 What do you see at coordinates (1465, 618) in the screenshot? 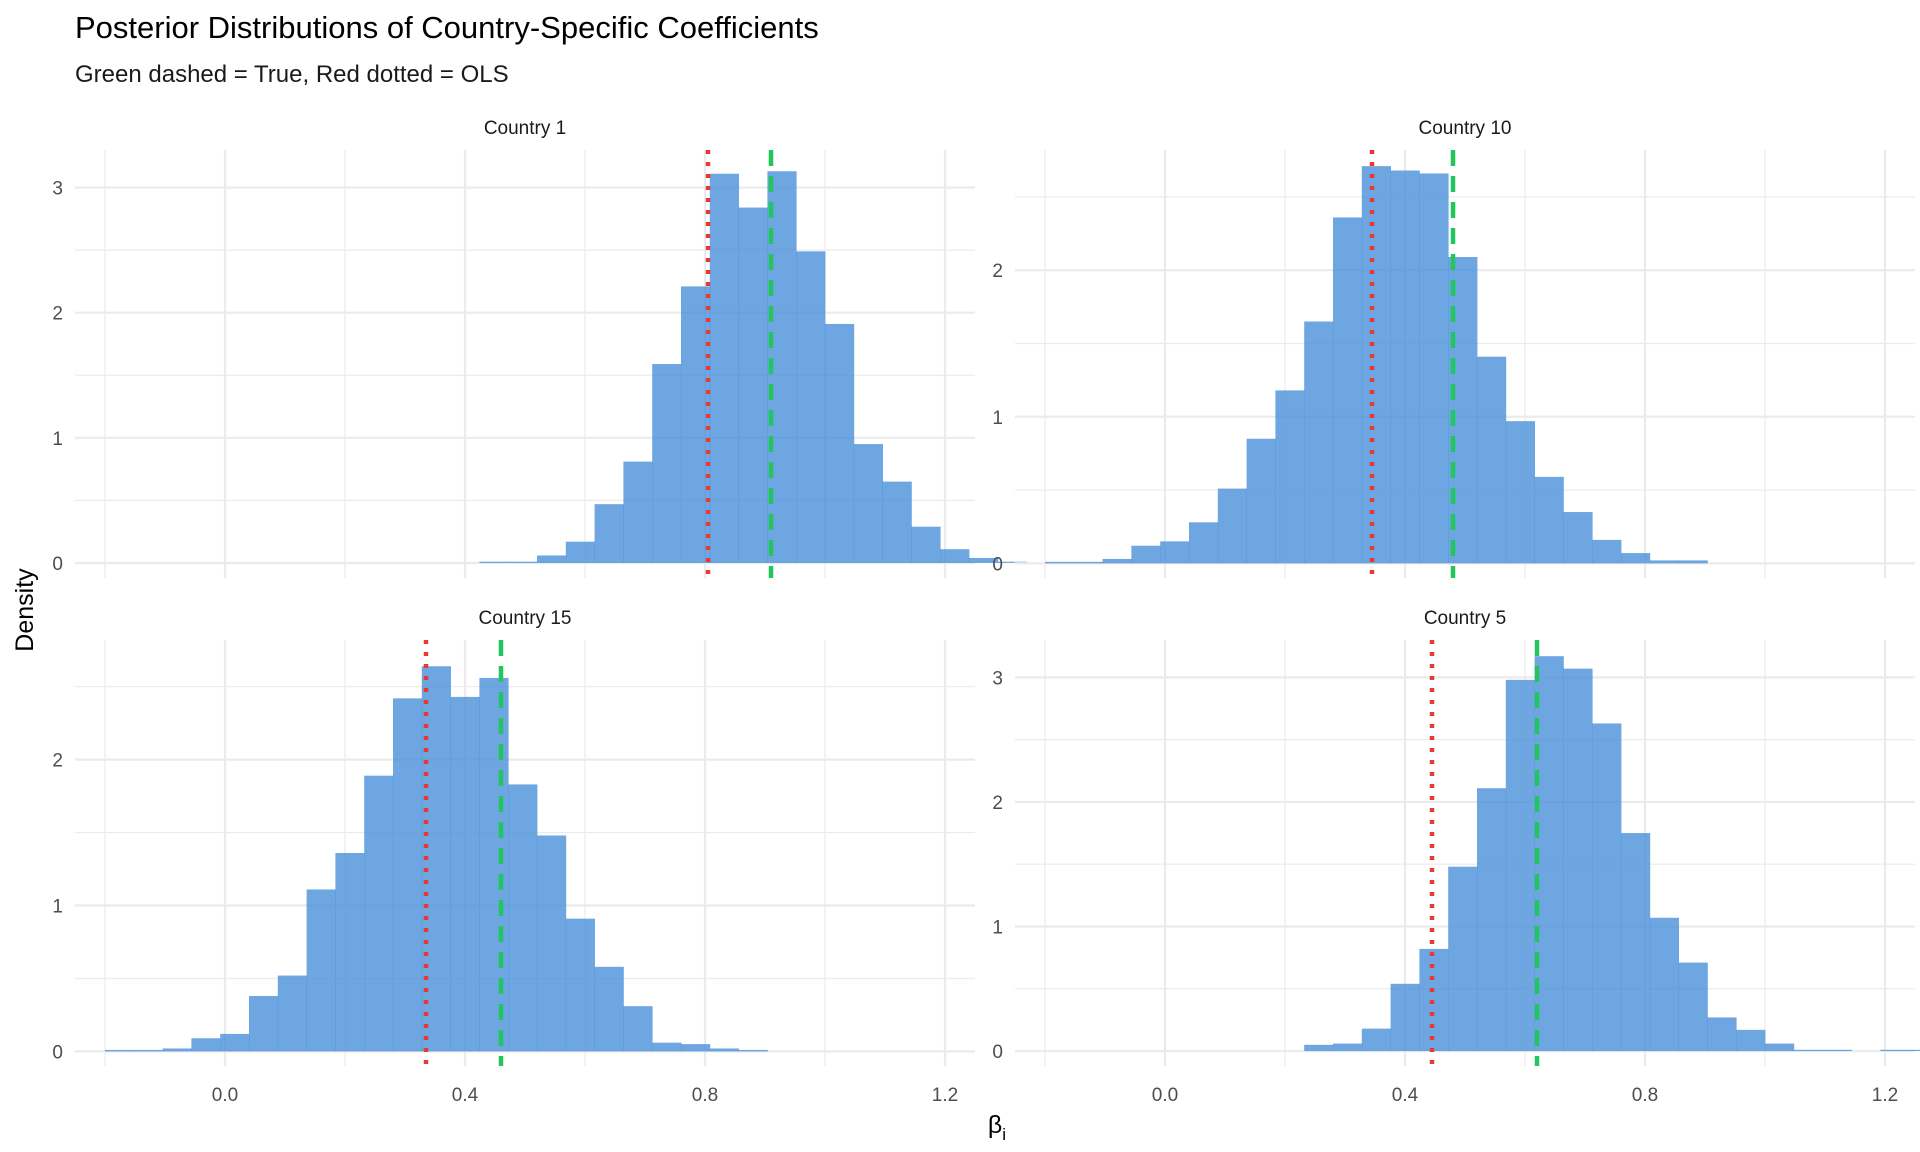
I see `strip-label: Country 5` at bounding box center [1465, 618].